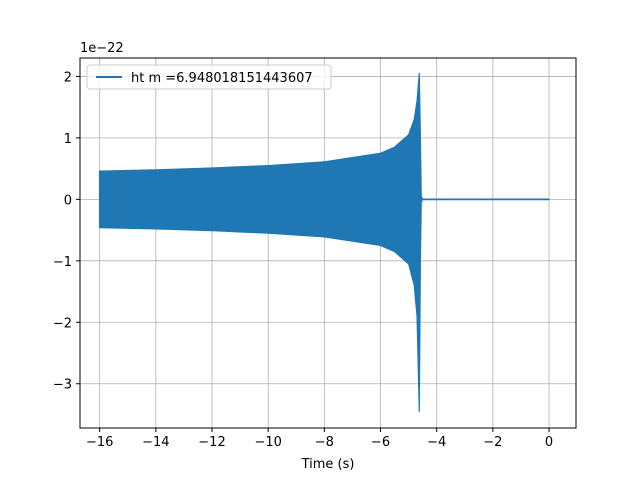 Image resolution: width=640 pixels, height=480 pixels. Describe the element at coordinates (222, 78) in the screenshot. I see `legend-entry-label: ht m =6.948018151443607` at that location.